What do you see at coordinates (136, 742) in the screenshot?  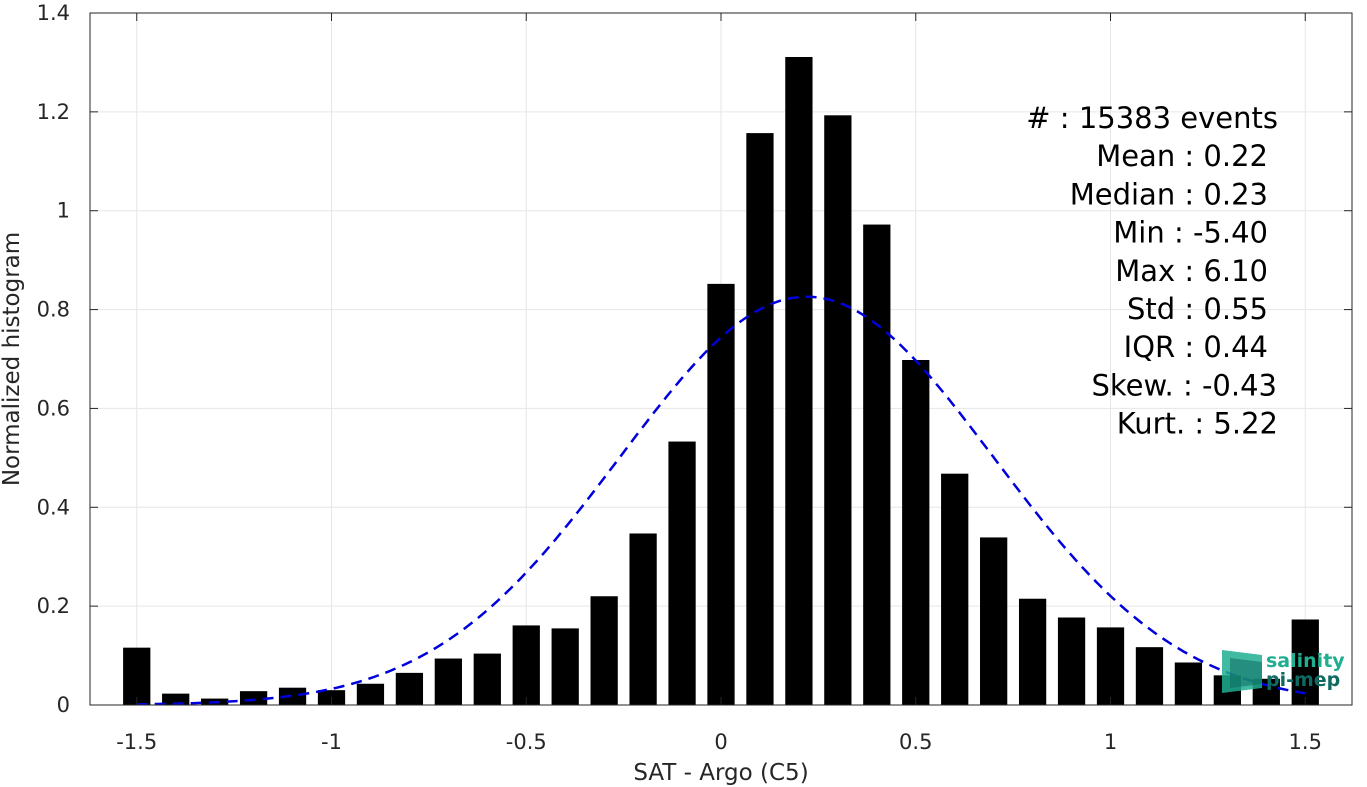 I see `x-tick-label: -1.5` at bounding box center [136, 742].